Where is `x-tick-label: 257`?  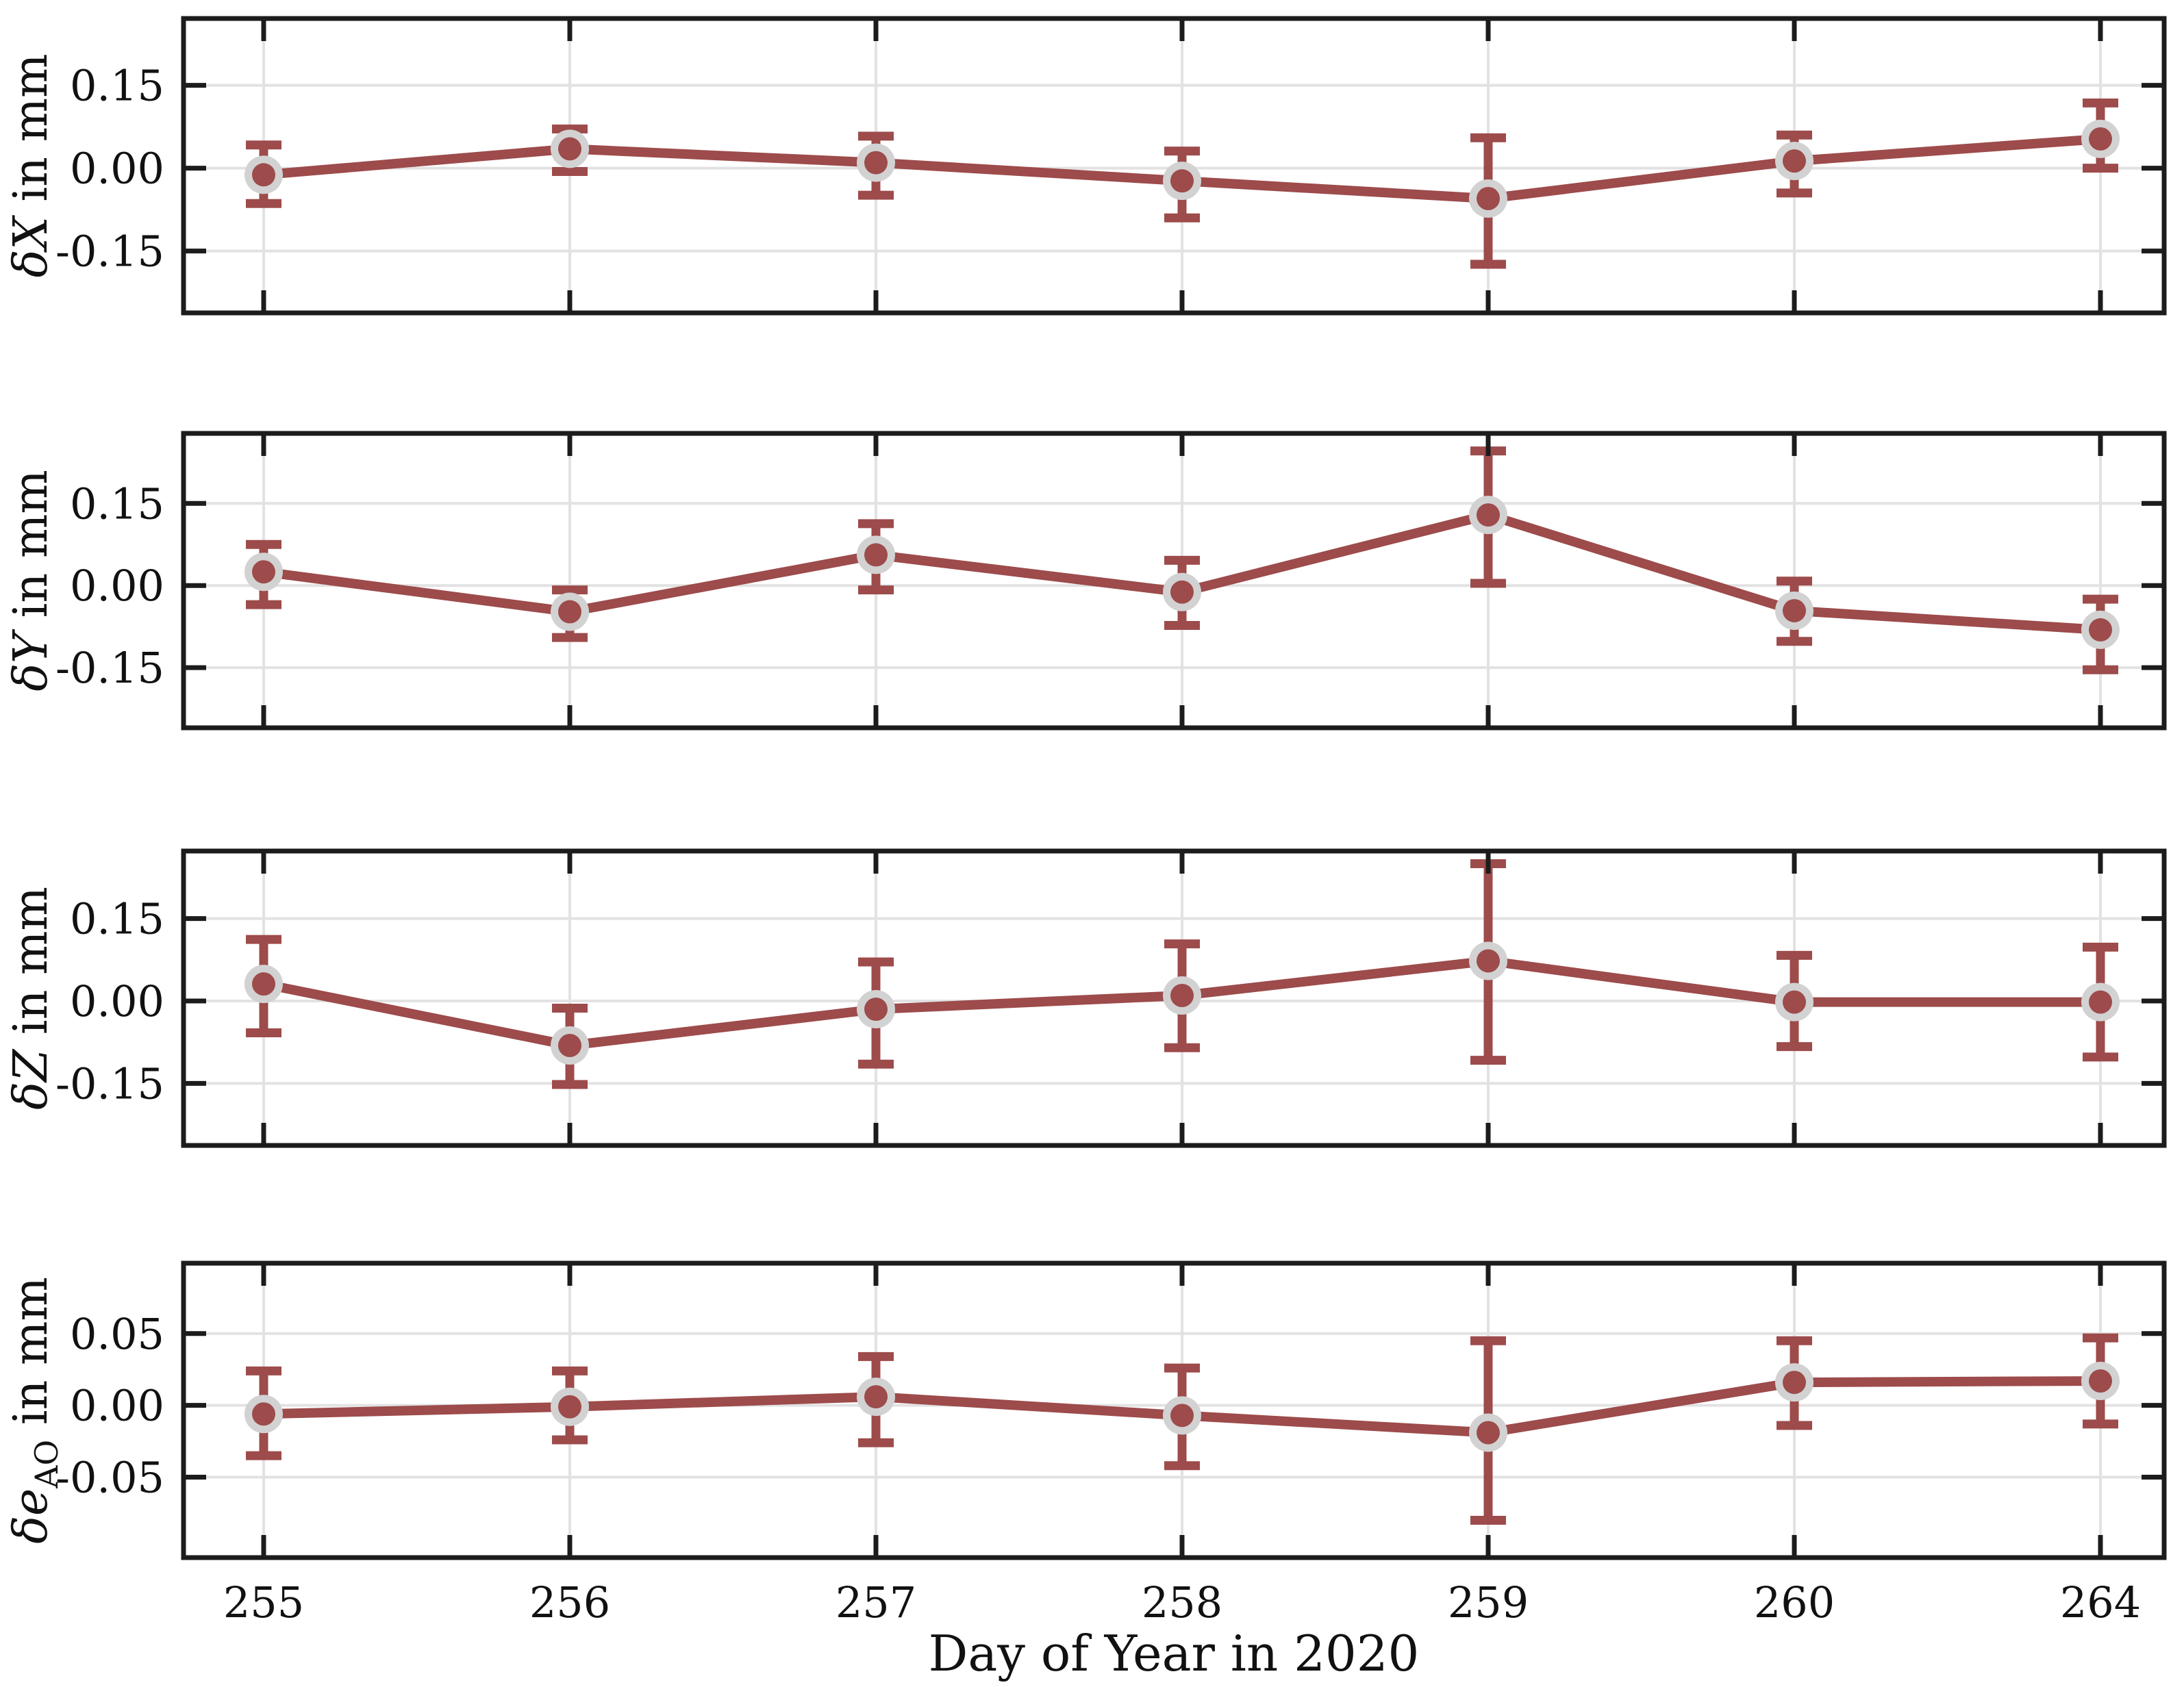
x-tick-label: 257 is located at coordinates (876, 1602).